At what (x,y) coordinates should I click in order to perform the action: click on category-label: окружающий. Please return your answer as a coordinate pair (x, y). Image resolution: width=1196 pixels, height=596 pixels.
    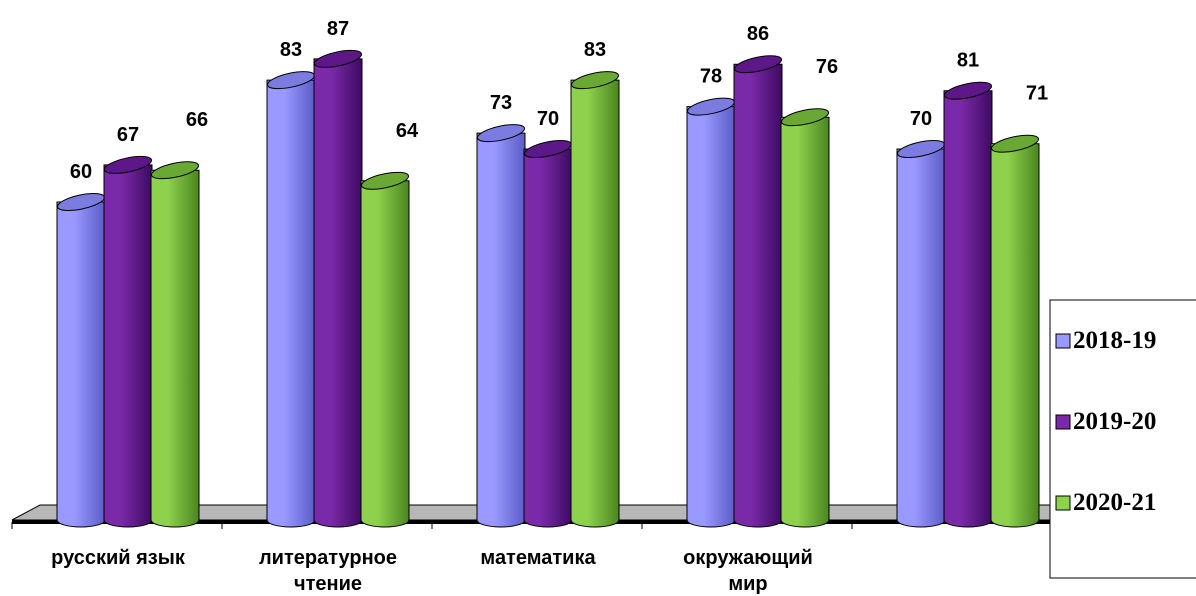
    Looking at the image, I should click on (748, 558).